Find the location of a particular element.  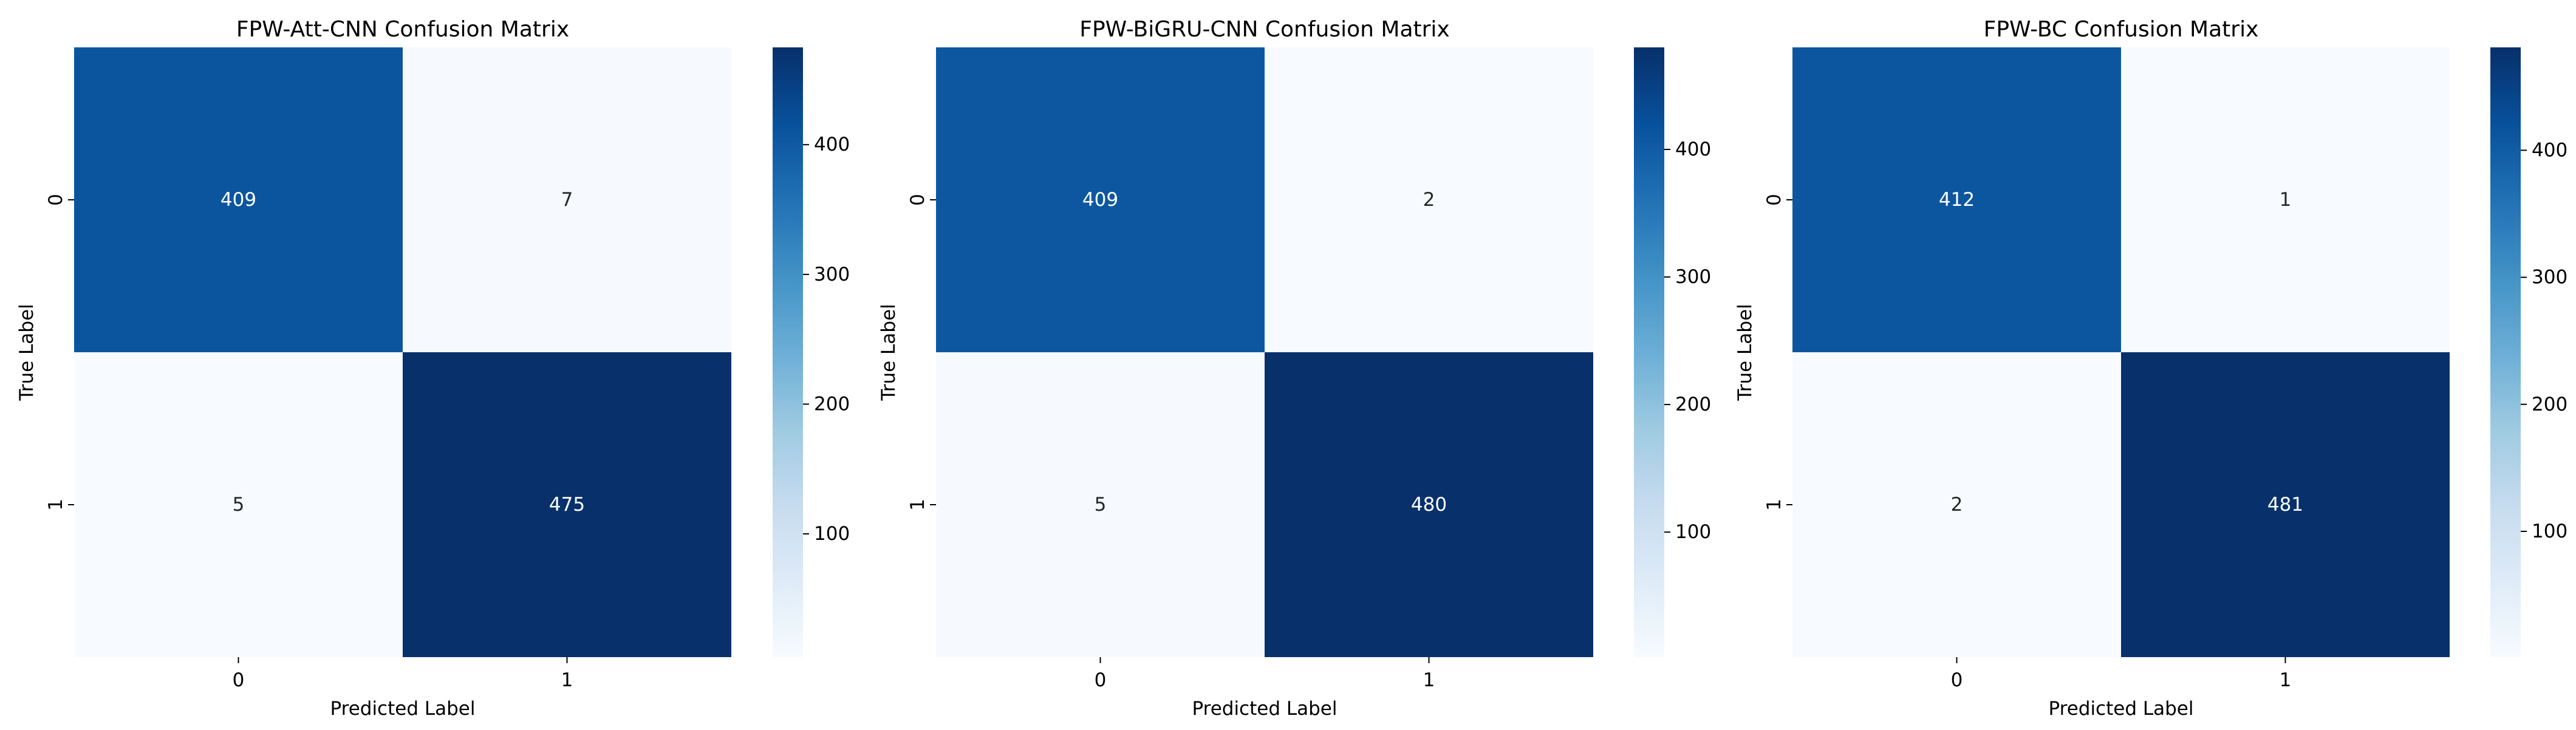

cell-value-label: 412 is located at coordinates (1957, 200).